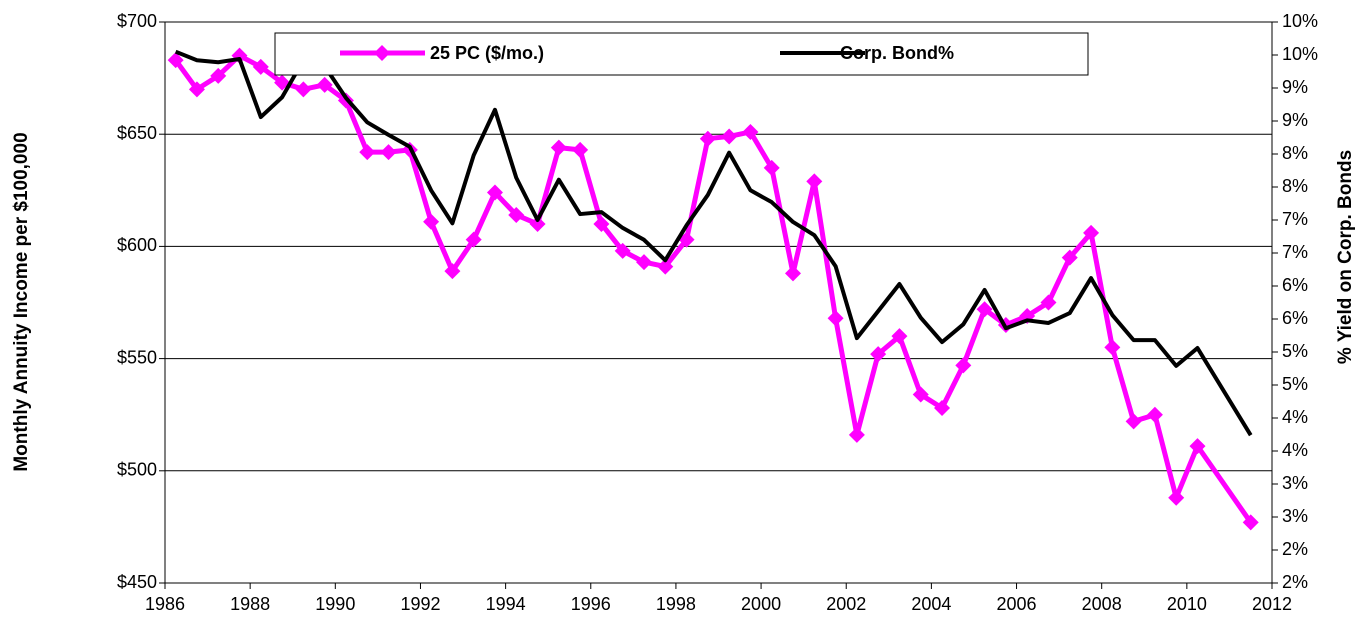 Image resolution: width=1371 pixels, height=633 pixels. What do you see at coordinates (487, 53) in the screenshot?
I see `legend-label: 25 PC ($/mo.)` at bounding box center [487, 53].